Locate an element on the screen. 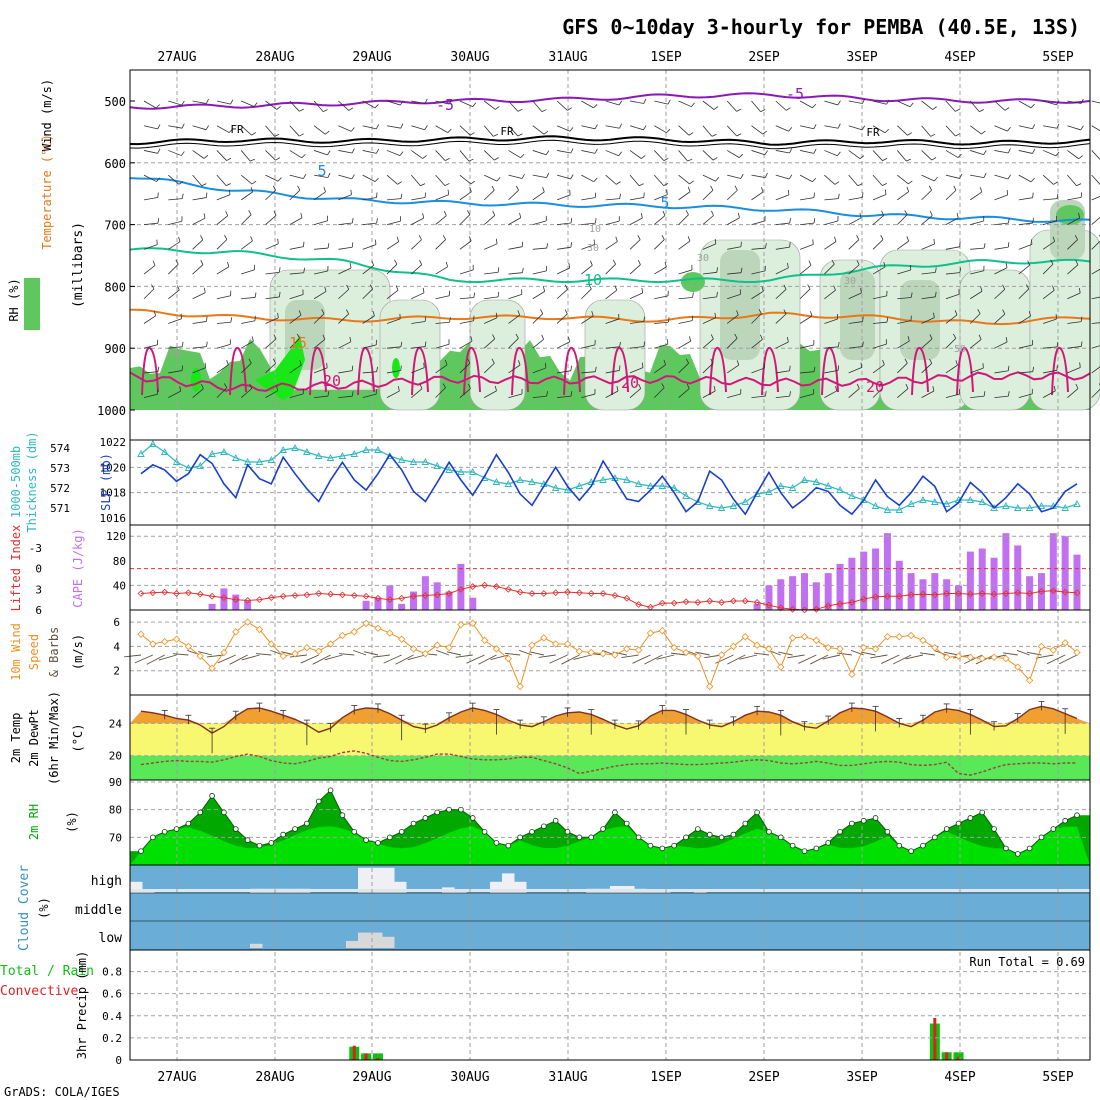 The width and height of the screenshot is (1100, 1100). thickness-axis-label-unit: Thickness (dm) is located at coordinates (32, 481).